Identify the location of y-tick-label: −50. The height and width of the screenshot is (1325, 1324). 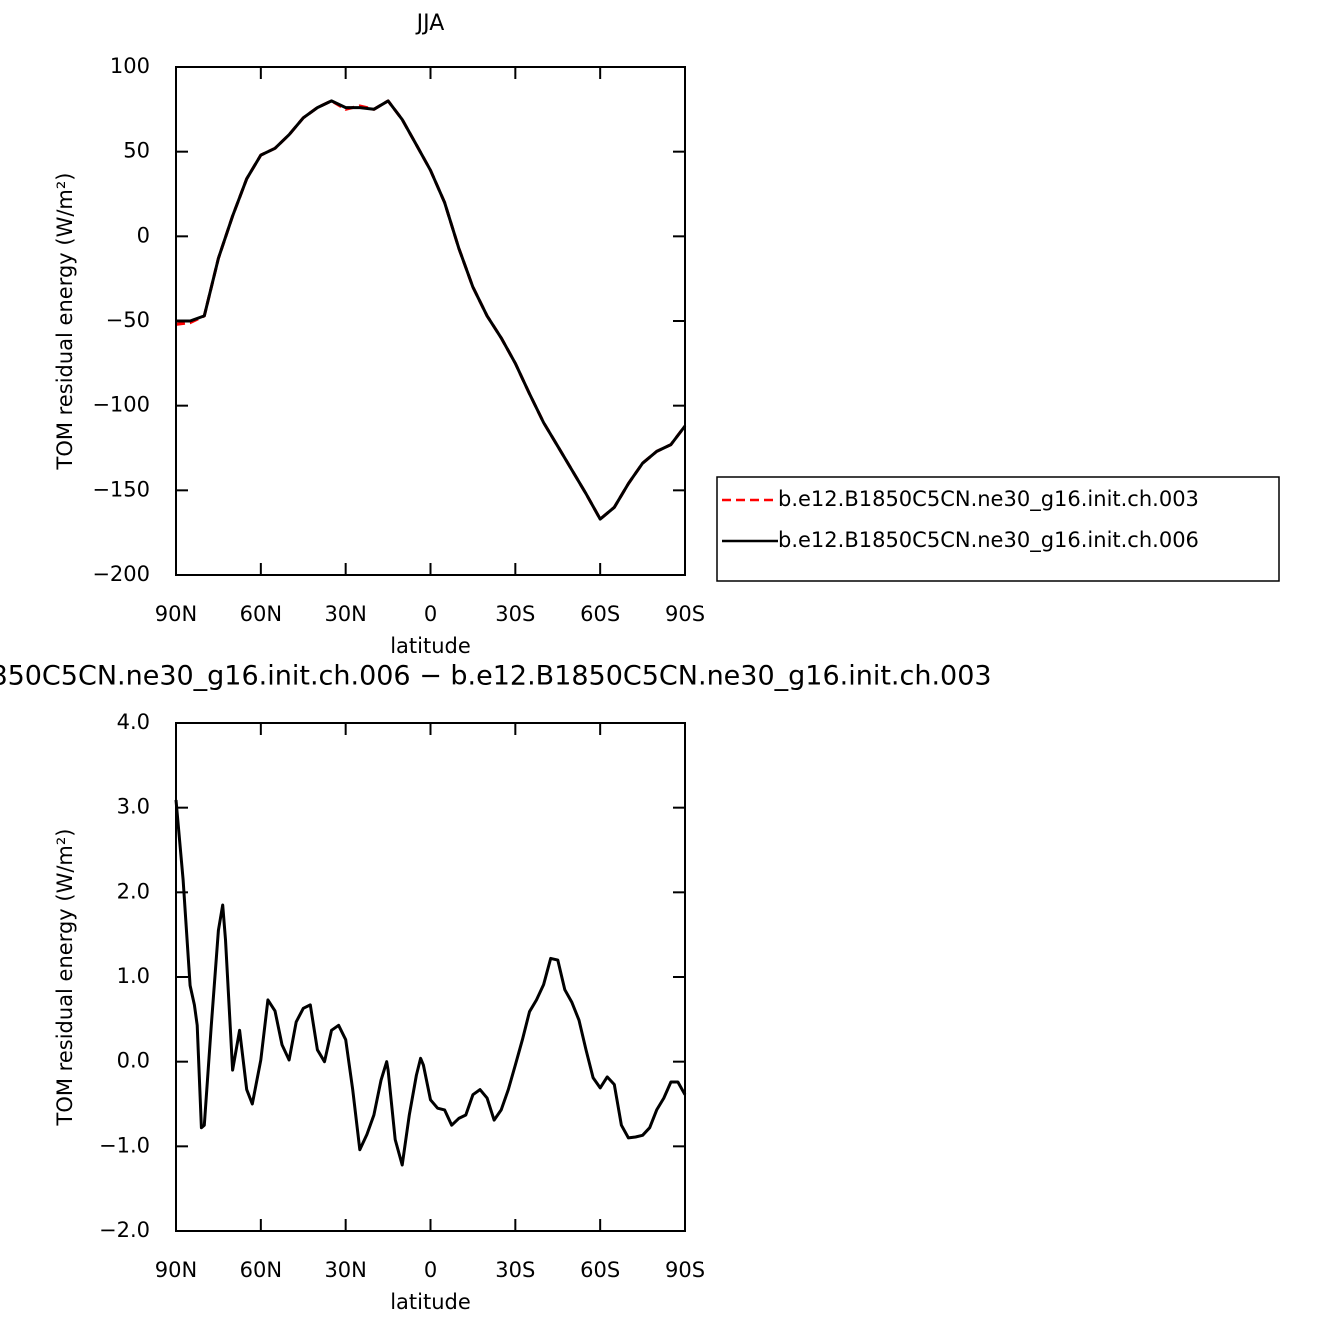
(128, 320).